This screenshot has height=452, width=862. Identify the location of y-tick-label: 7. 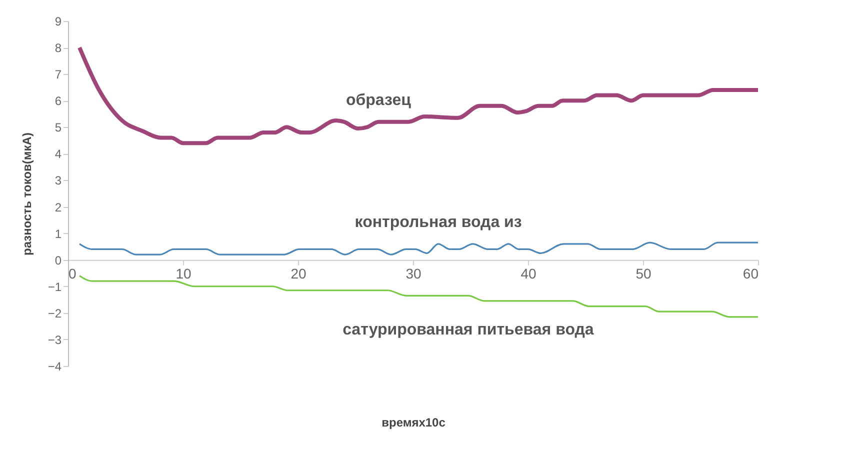
(58, 75).